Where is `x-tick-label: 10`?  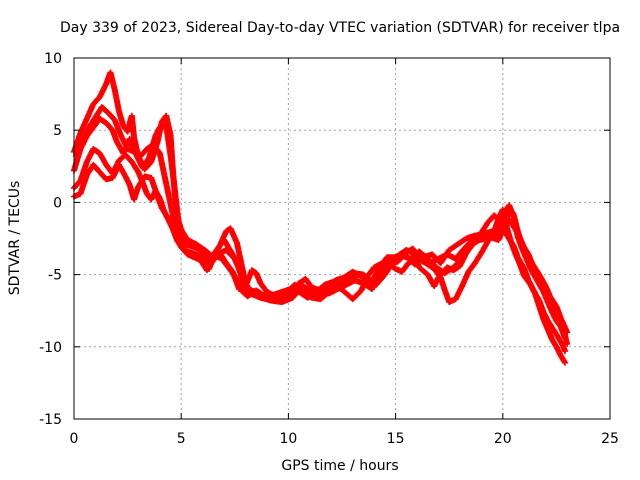
x-tick-label: 10 is located at coordinates (288, 439).